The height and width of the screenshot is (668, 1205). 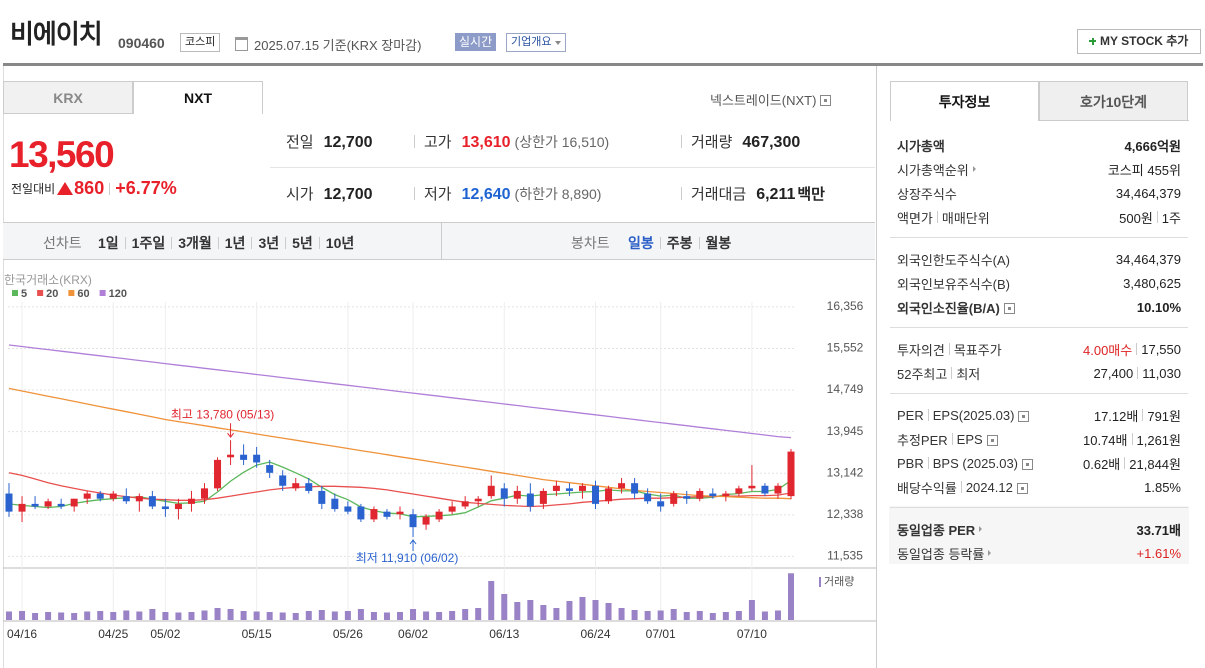 I want to click on legend-label: 20, so click(x=52, y=294).